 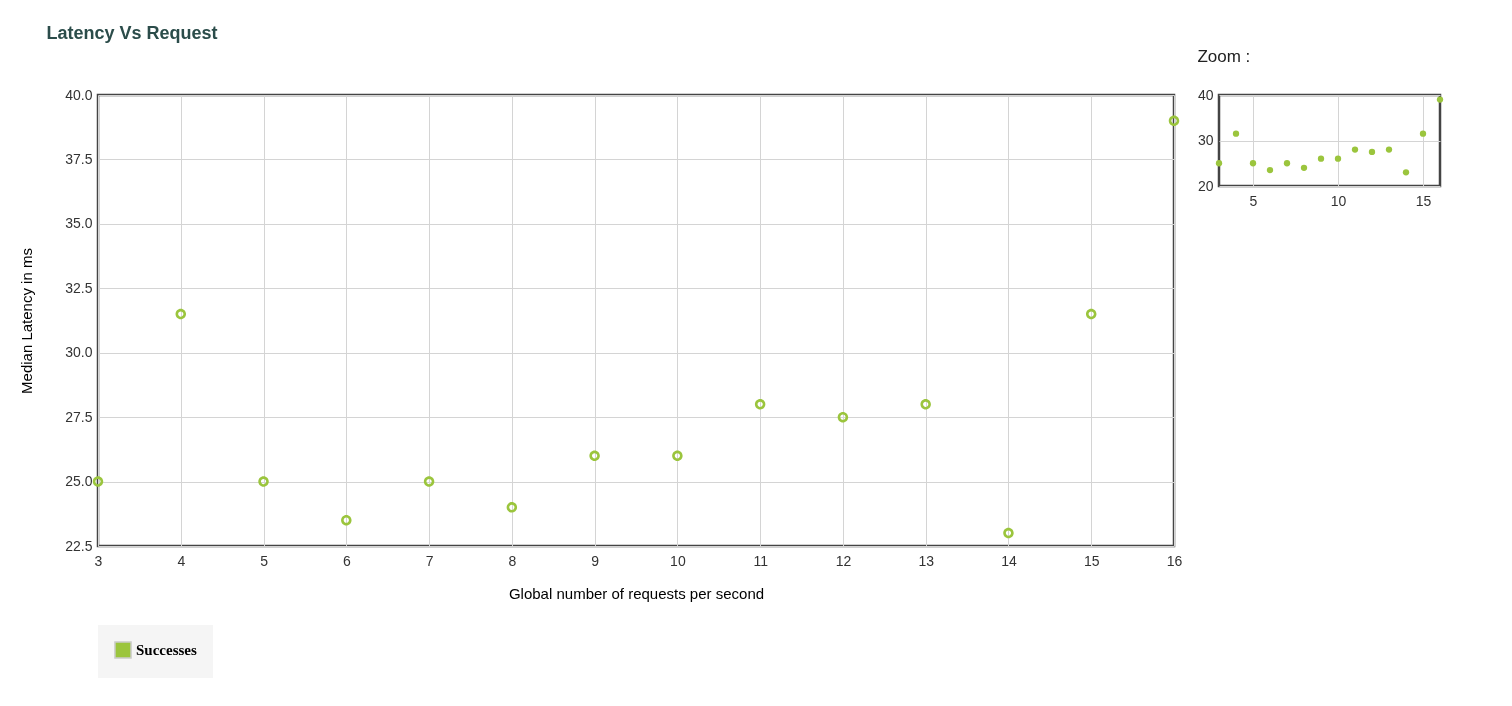 I want to click on y-axis-title: Median Latency in ms, so click(x=27, y=321).